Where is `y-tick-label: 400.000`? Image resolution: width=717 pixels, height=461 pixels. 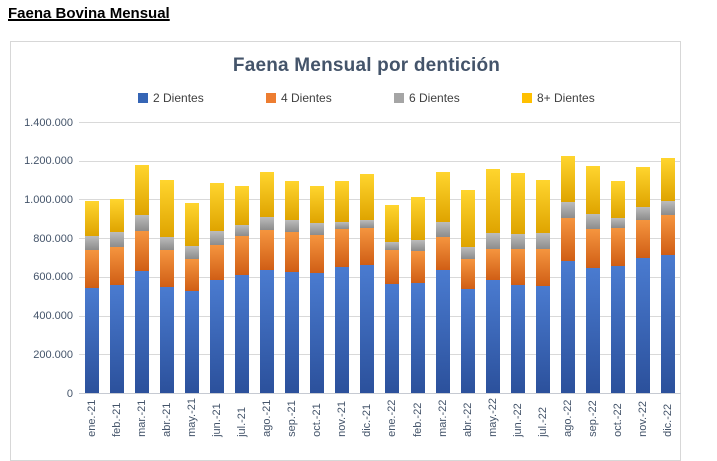 y-tick-label: 400.000 is located at coordinates (53, 316).